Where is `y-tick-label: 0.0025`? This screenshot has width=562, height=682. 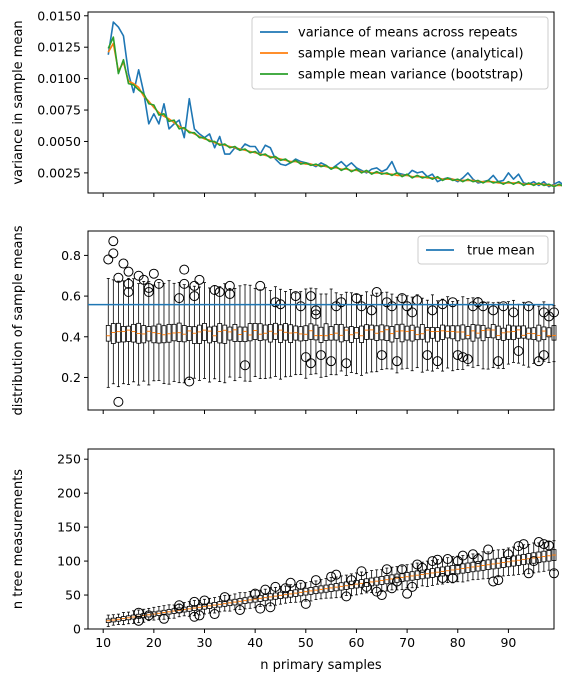
y-tick-label: 0.0025 is located at coordinates (59, 172).